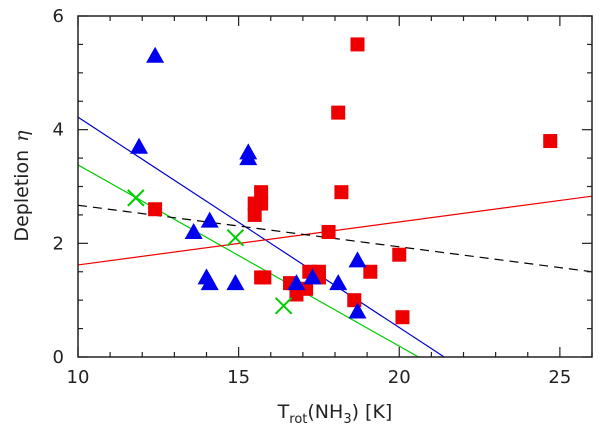  I want to click on x-tick-label: 25, so click(559, 377).